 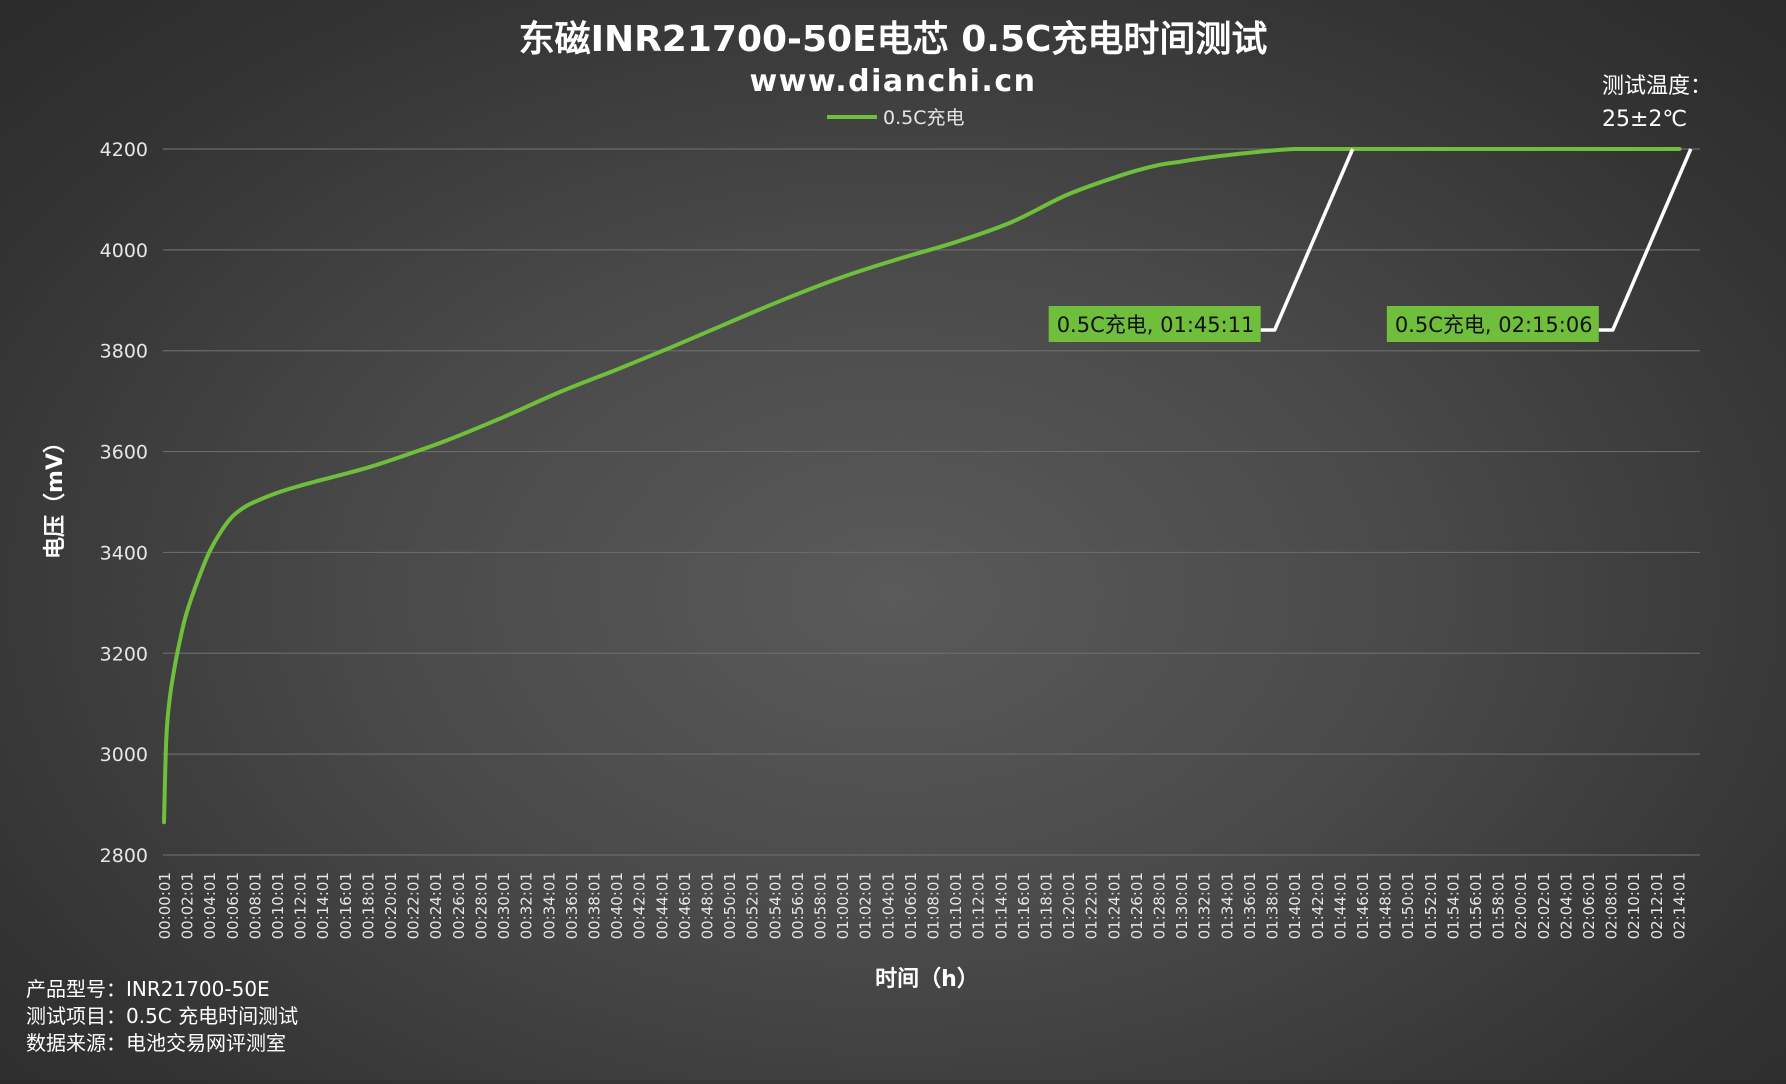 I want to click on x-tick-label: 01:58:01, so click(x=1499, y=905).